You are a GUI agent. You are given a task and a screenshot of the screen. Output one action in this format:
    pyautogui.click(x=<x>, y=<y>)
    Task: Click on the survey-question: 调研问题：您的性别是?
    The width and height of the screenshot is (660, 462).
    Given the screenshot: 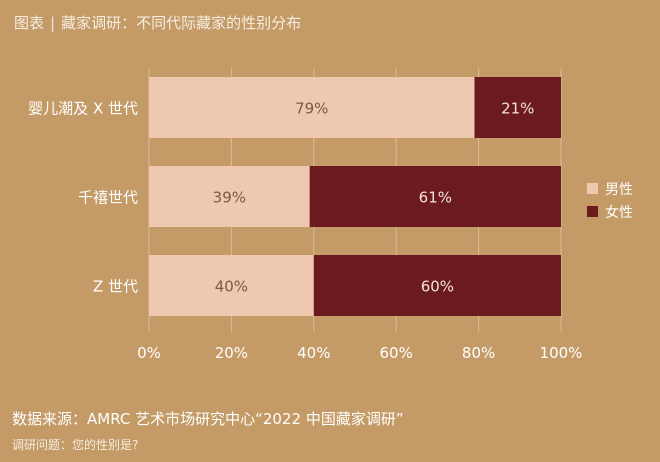 What is the action you would take?
    pyautogui.click(x=75, y=445)
    